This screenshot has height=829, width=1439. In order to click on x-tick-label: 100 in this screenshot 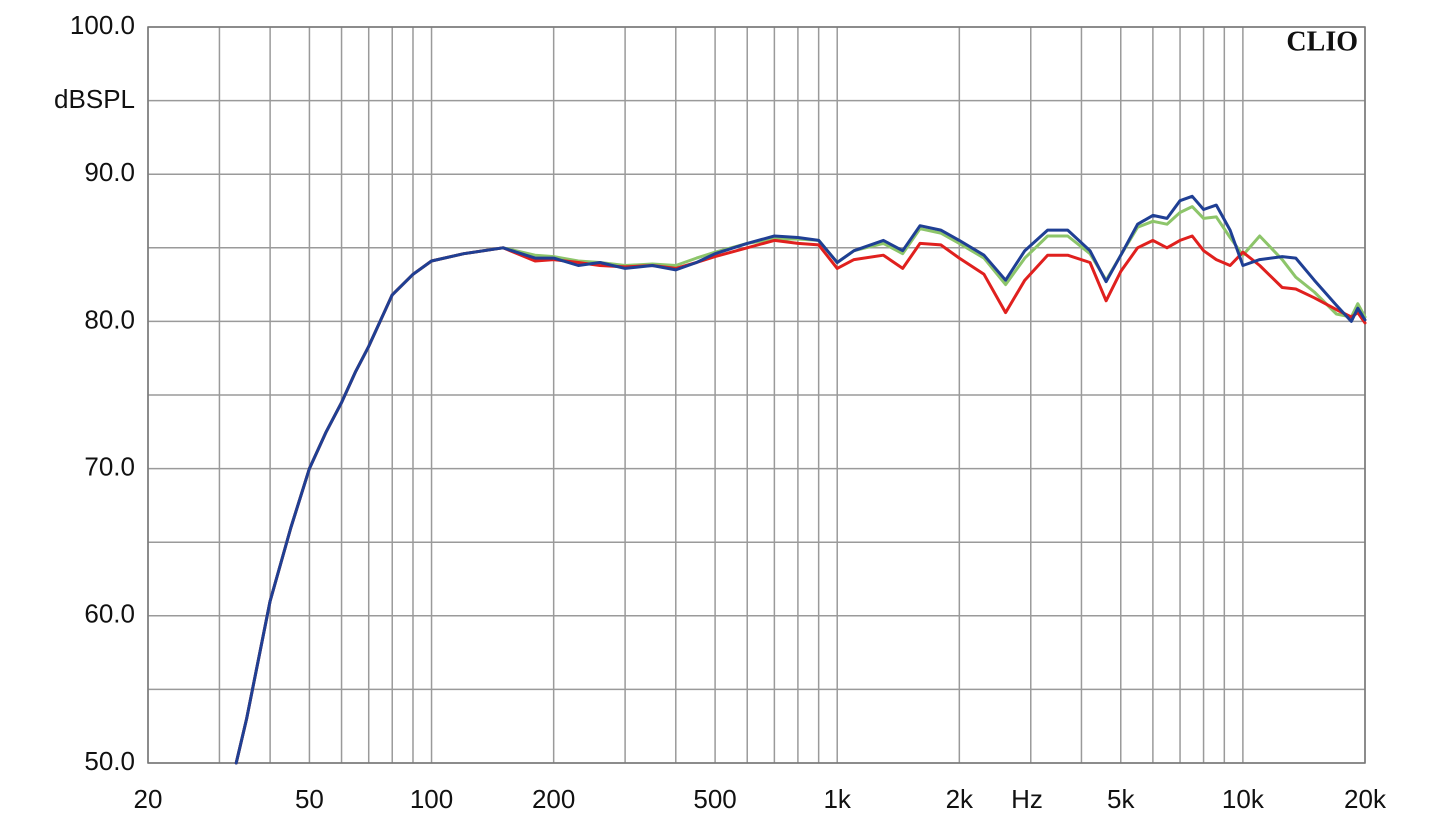, I will do `click(431, 799)`.